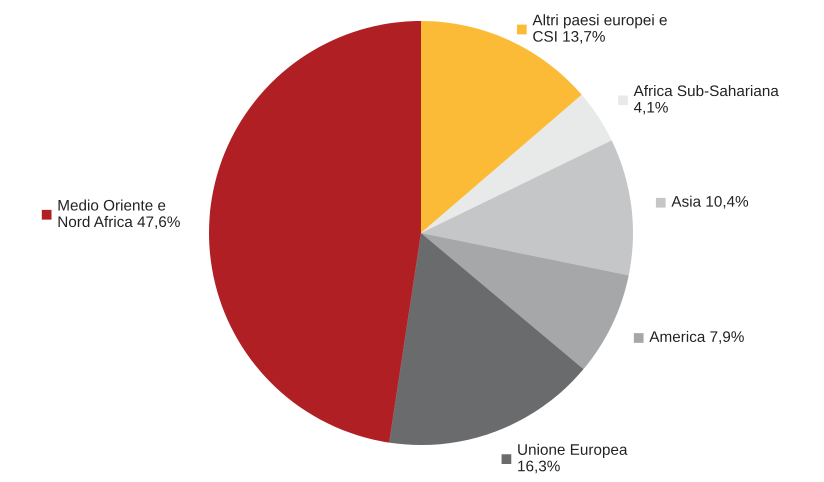 This screenshot has height=482, width=824. I want to click on data-label: 16,3%, so click(539, 467).